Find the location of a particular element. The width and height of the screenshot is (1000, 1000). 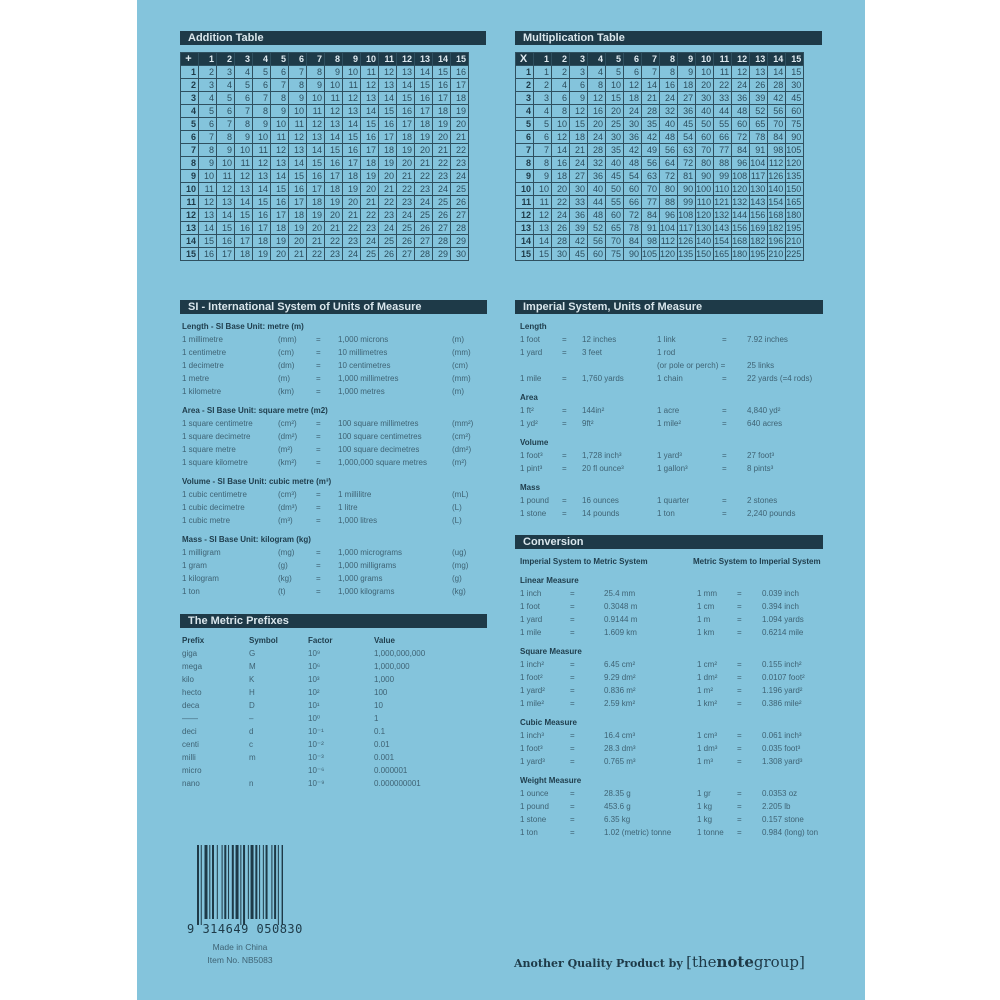

table-cell: 108 is located at coordinates (687, 215).